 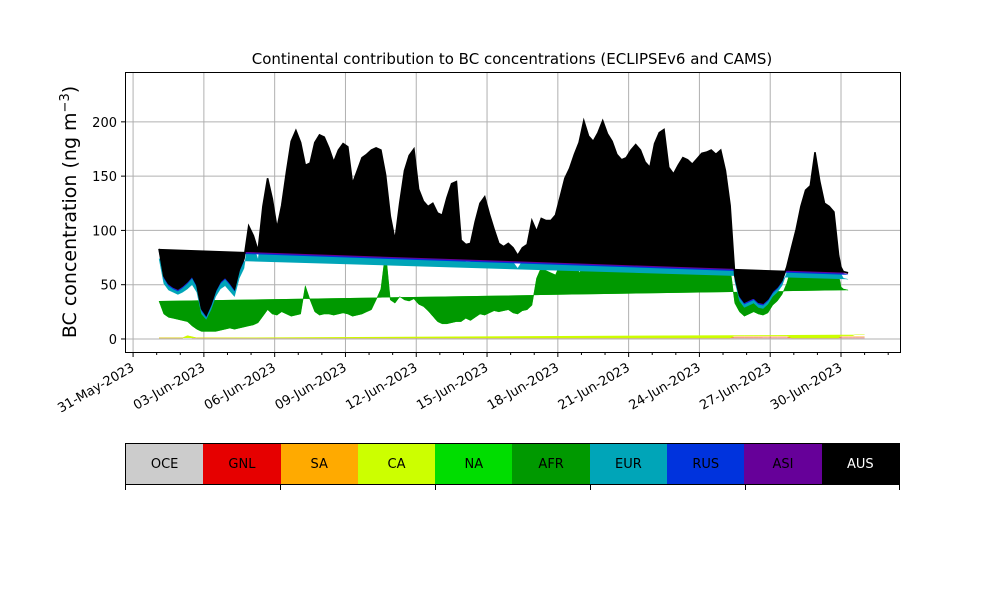 I want to click on legend-item-oce: OCE, so click(x=165, y=464).